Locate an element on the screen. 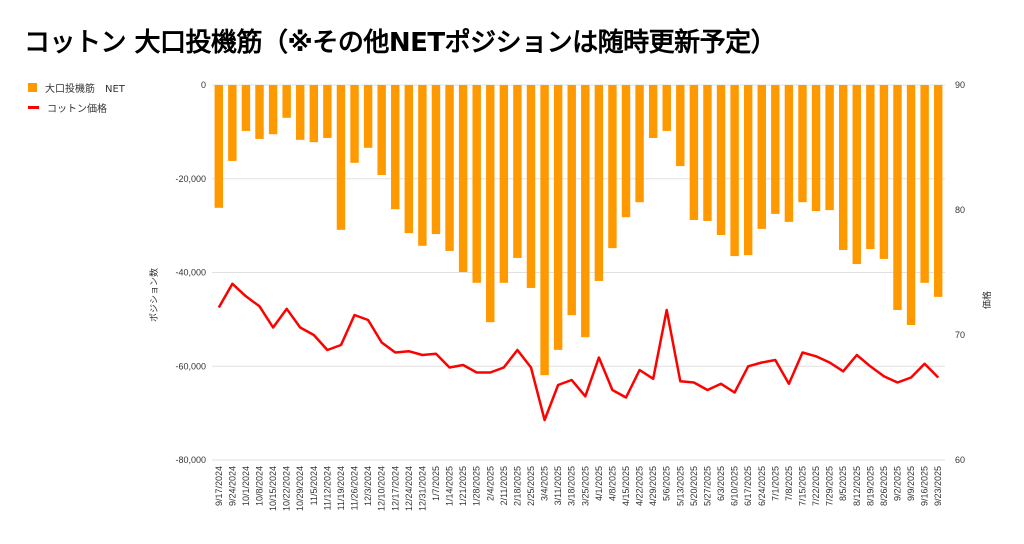 Image resolution: width=1024 pixels, height=544 pixels. x-tick-label: 11/5/2024 is located at coordinates (314, 485).